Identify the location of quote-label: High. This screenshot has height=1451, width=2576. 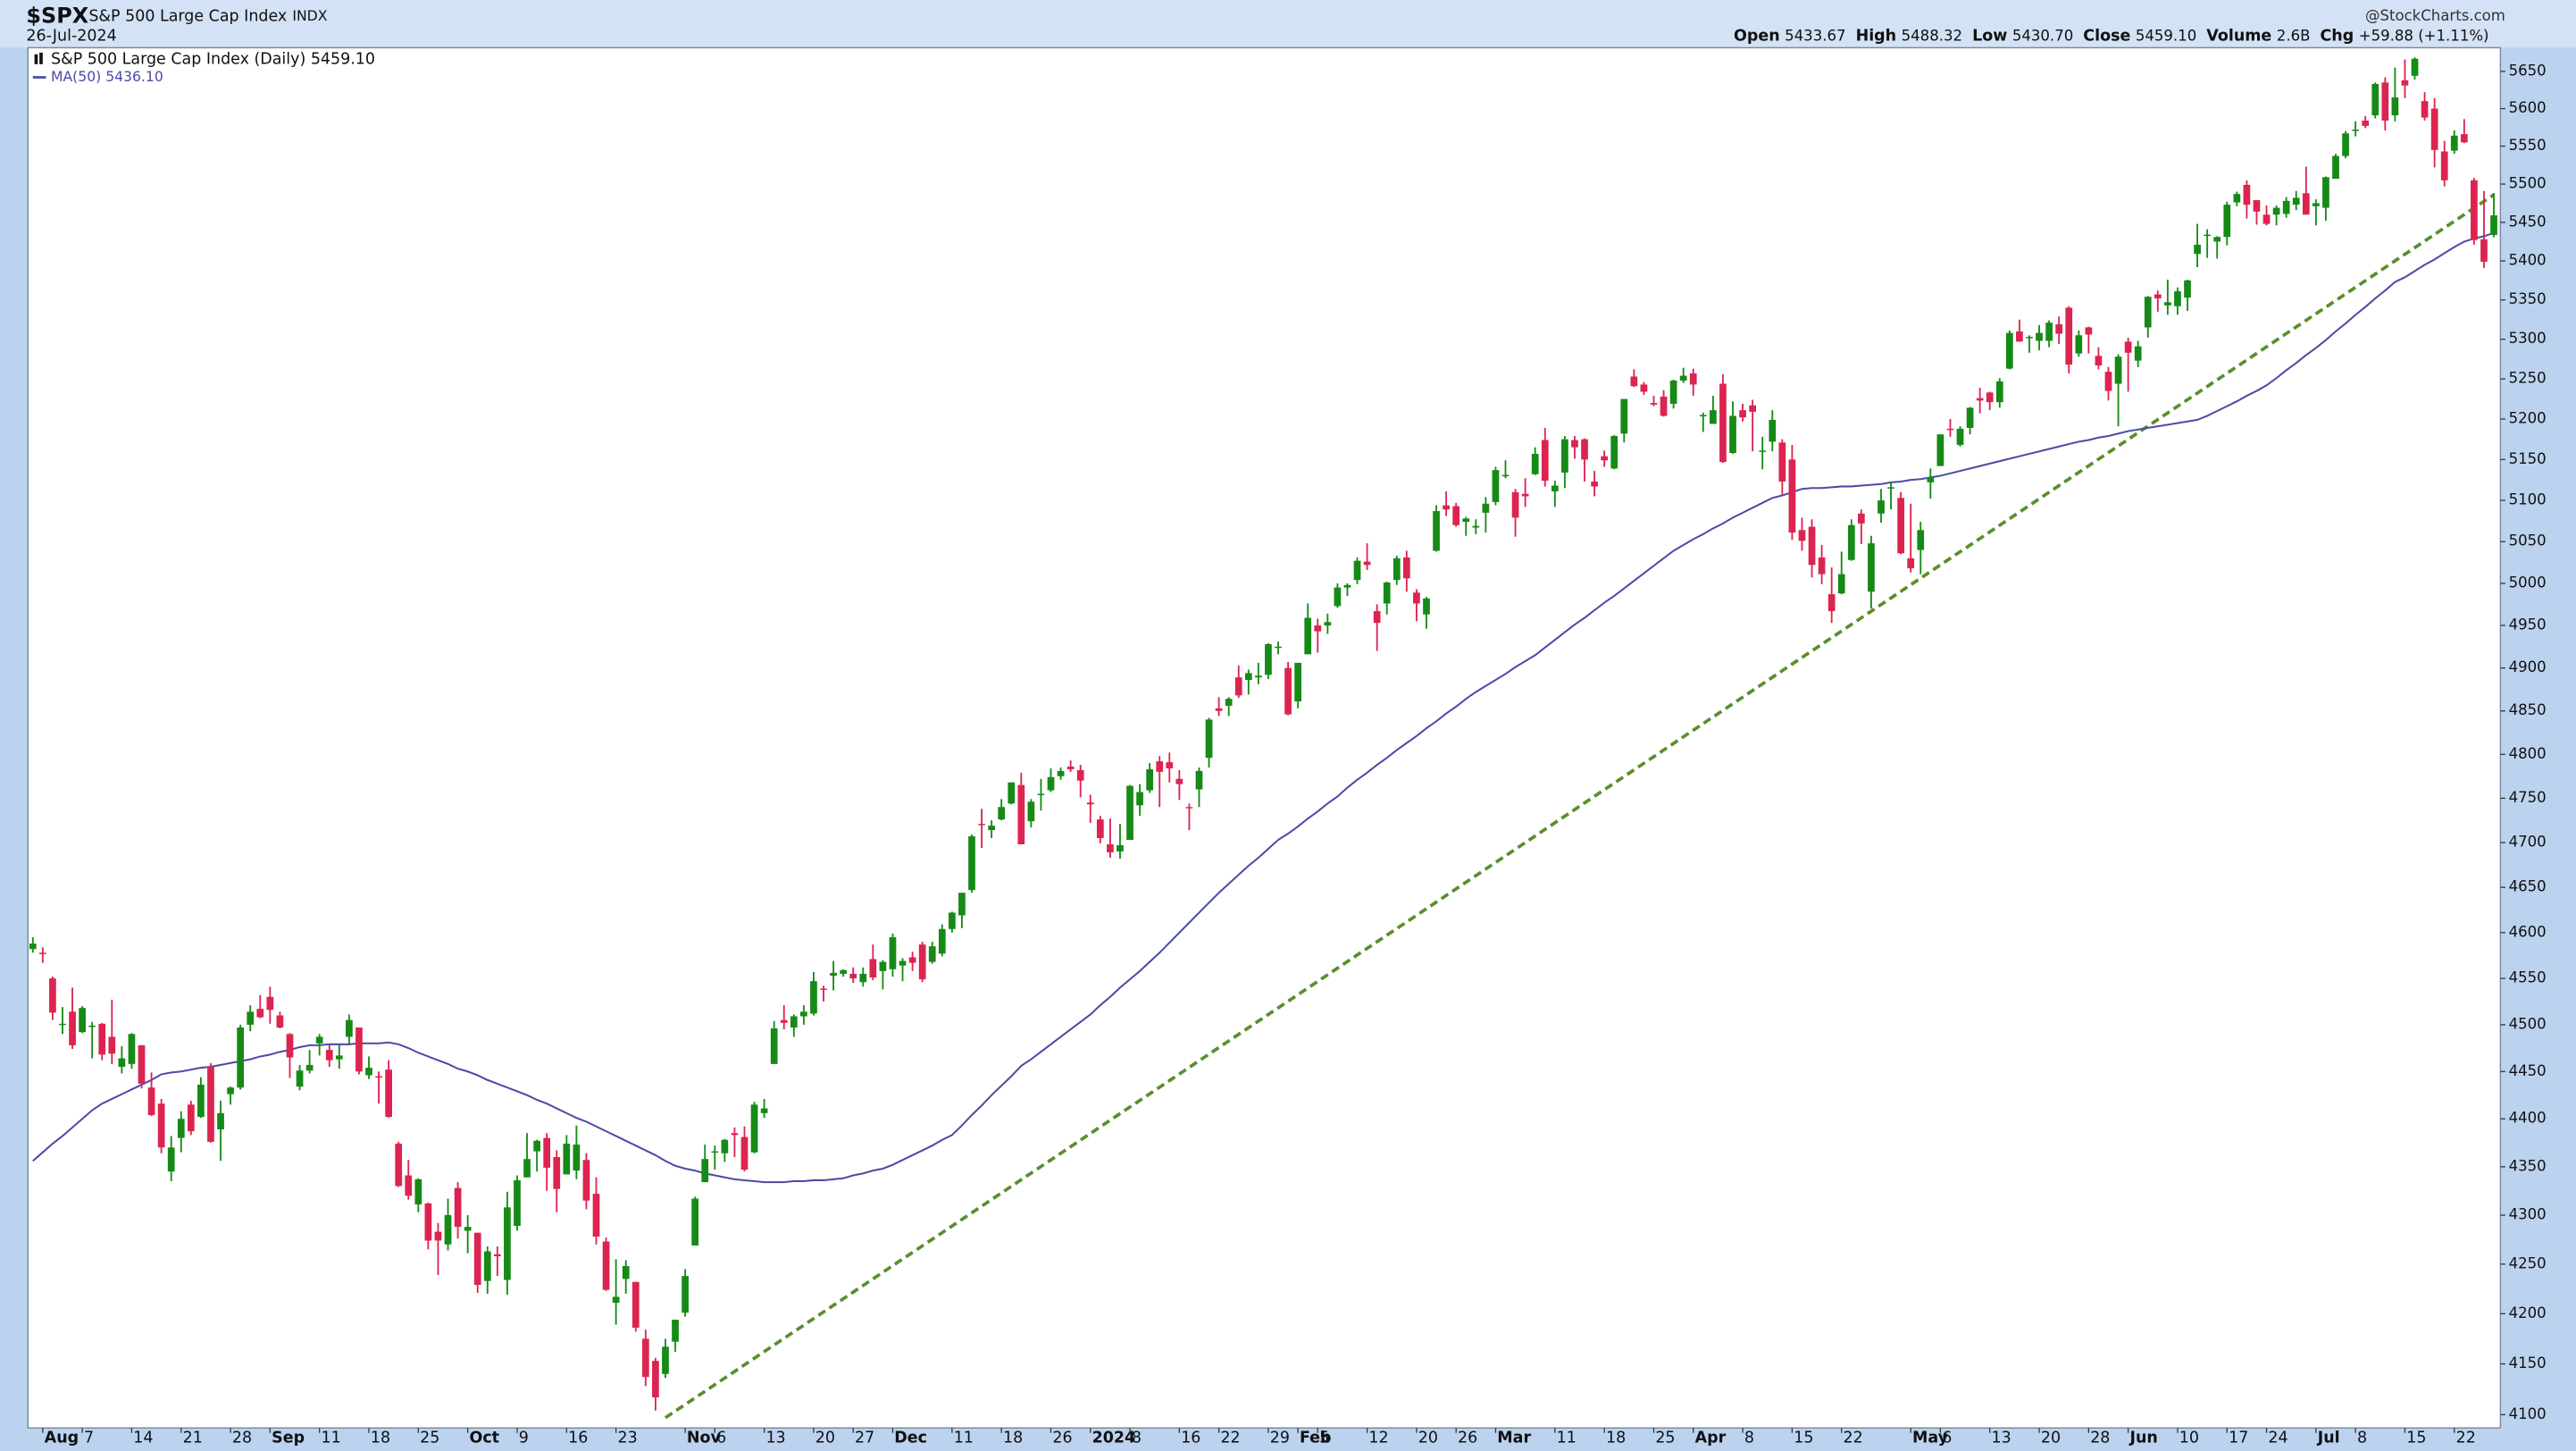
(1877, 37).